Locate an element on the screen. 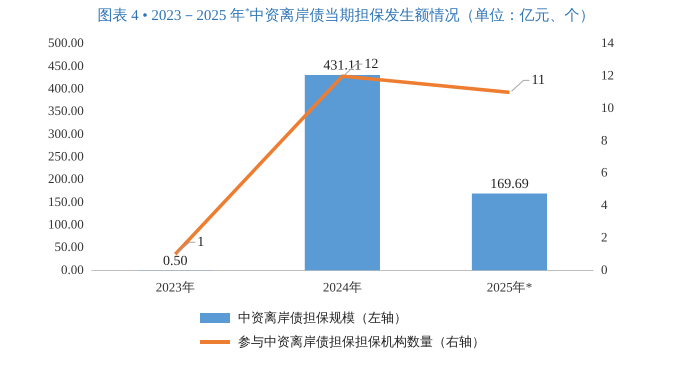 The width and height of the screenshot is (692, 382). legend-label: 参与中资离岸债担保担保机构数量（右轴） is located at coordinates (361, 342).